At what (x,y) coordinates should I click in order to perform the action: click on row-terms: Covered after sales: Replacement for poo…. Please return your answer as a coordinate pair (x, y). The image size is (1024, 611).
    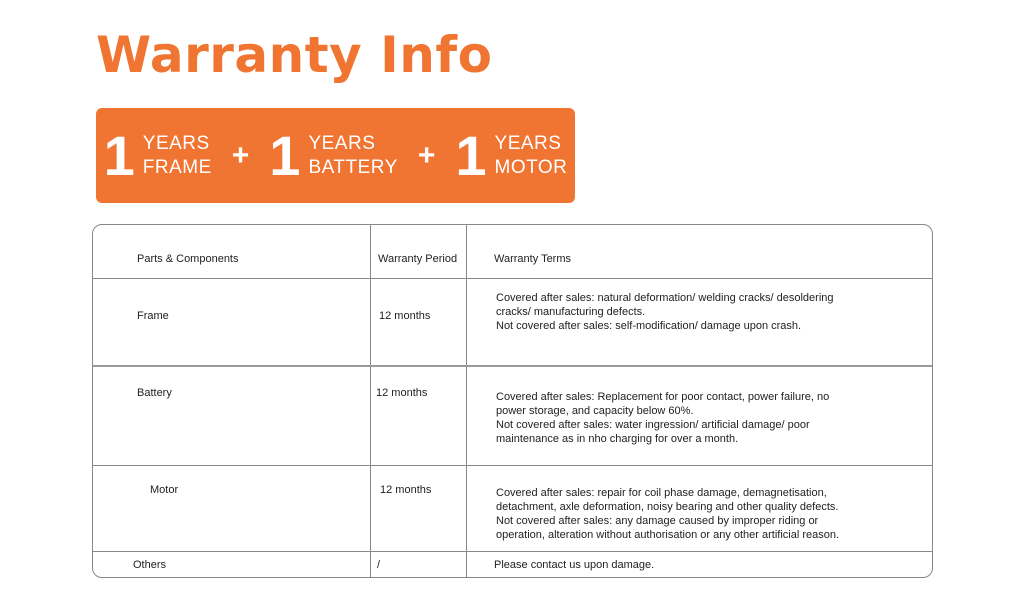
    Looking at the image, I should click on (706, 418).